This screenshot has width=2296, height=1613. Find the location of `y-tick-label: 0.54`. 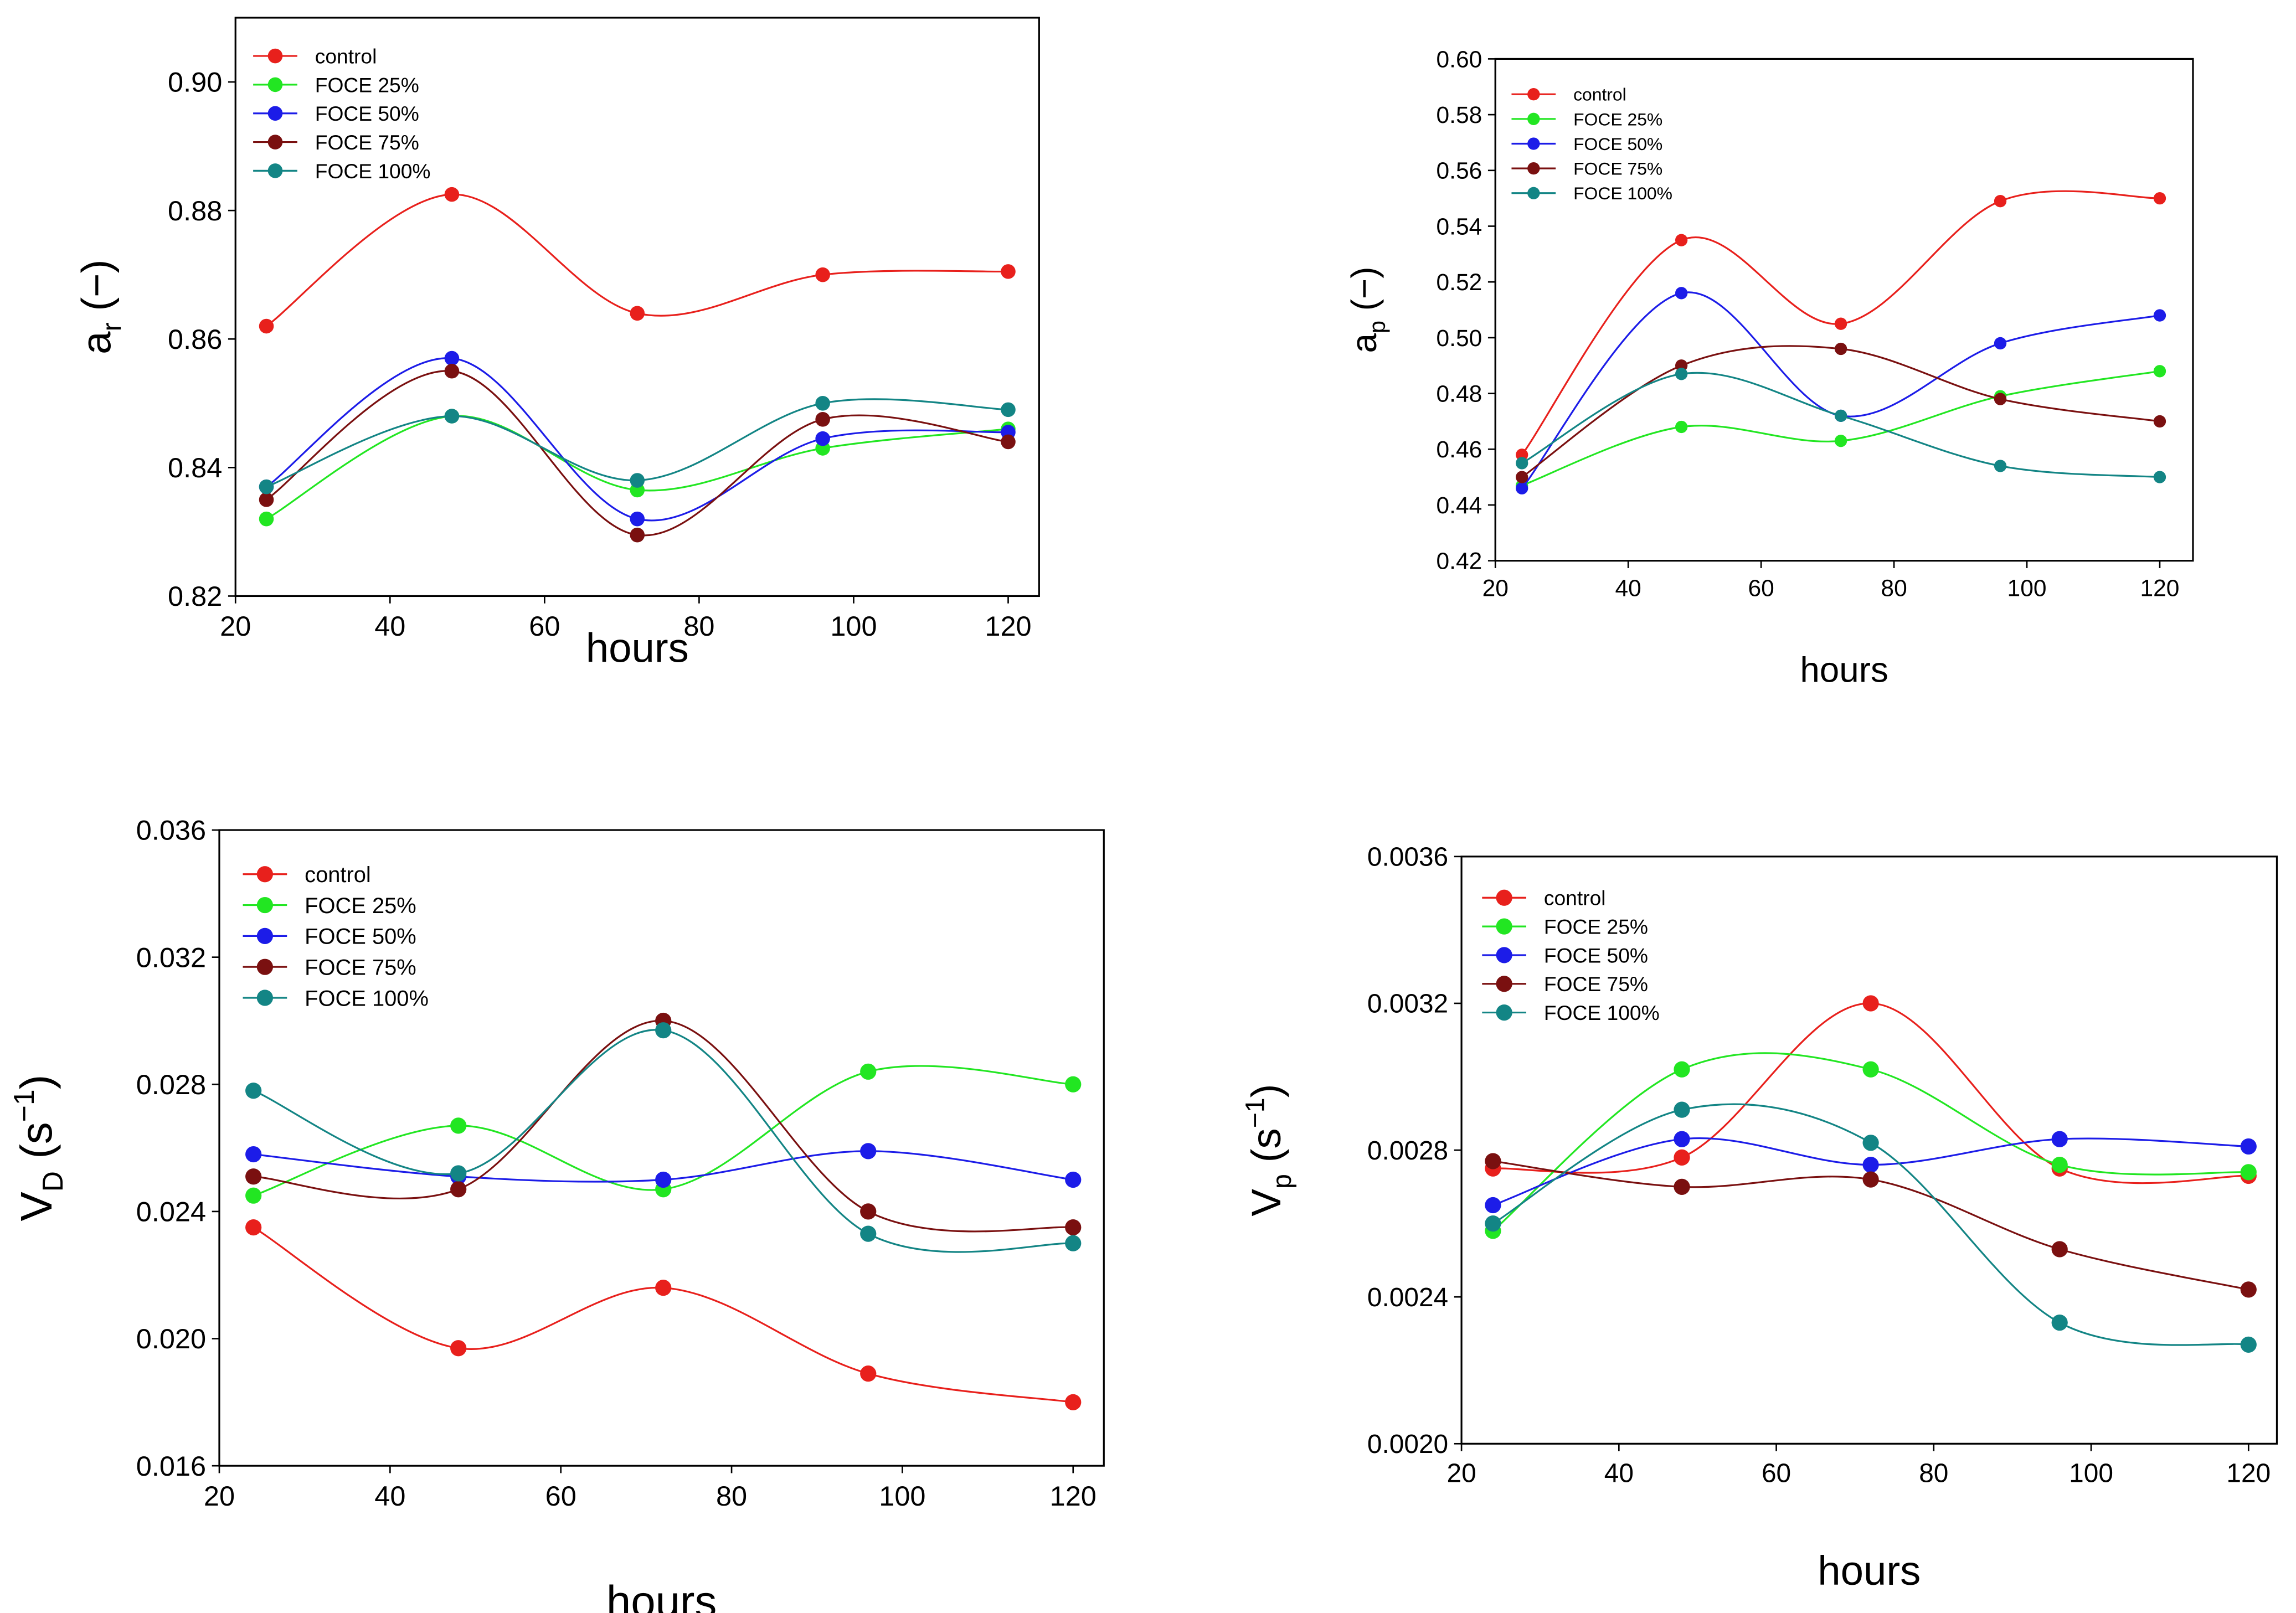

y-tick-label: 0.54 is located at coordinates (1459, 227).